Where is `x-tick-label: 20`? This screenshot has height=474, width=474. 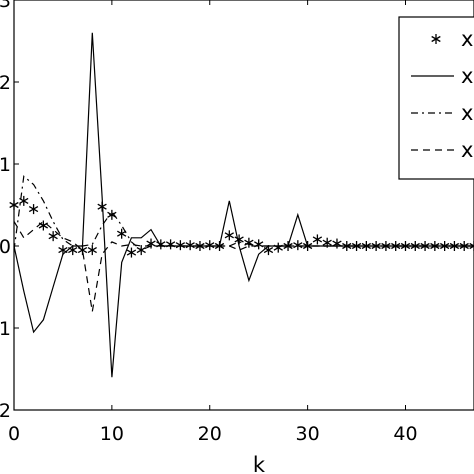
x-tick-label: 20 is located at coordinates (210, 434).